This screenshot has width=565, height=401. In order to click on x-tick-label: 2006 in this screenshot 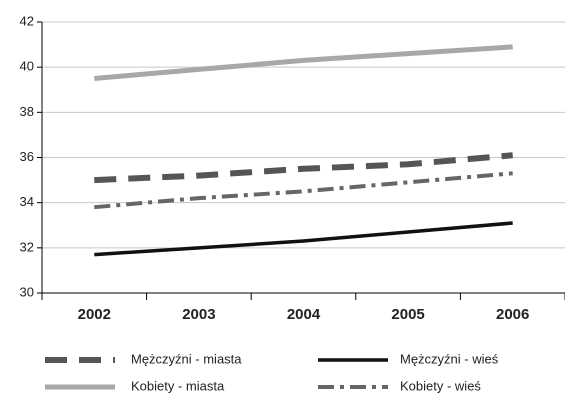, I will do `click(512, 314)`.